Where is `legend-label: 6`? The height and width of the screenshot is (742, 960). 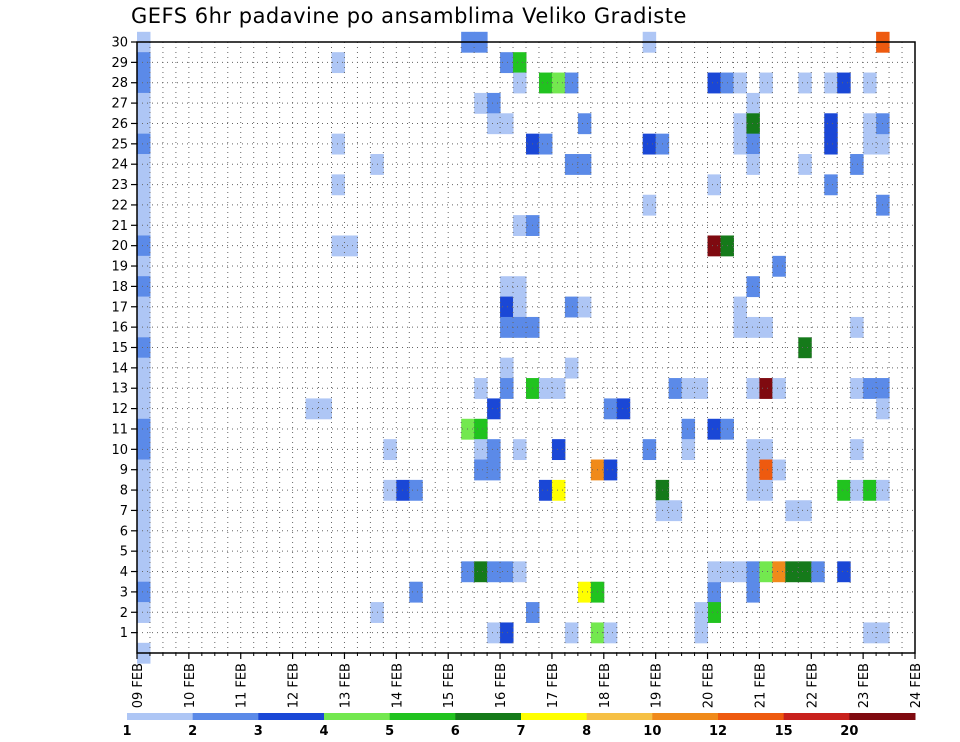 legend-label: 6 is located at coordinates (455, 731).